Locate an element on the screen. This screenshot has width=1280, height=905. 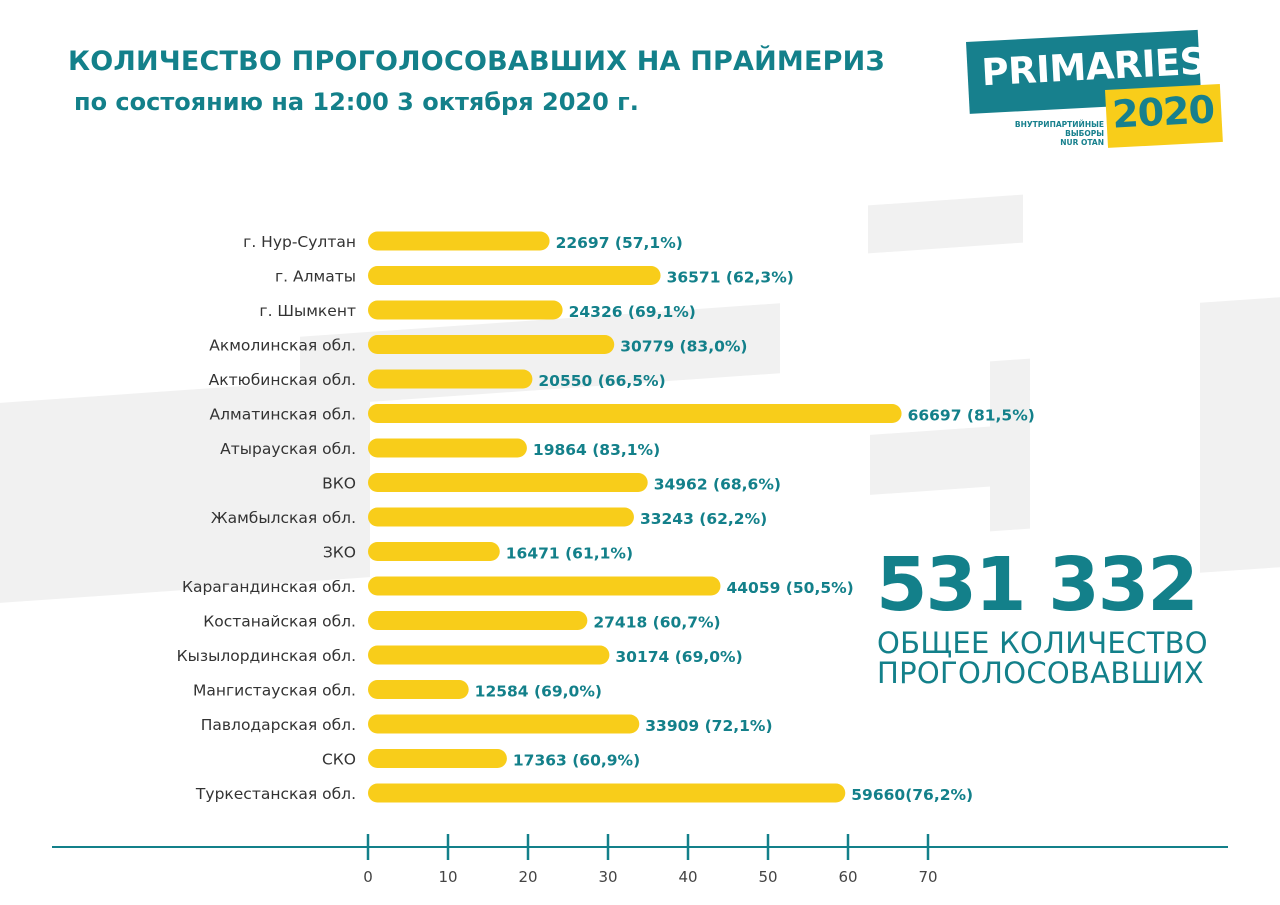
total-voters-label: ОБЩЕЕ КОЛИЧЕСТВО ПРОГОЛОСОВАВШИХ is located at coordinates (1057, 658).